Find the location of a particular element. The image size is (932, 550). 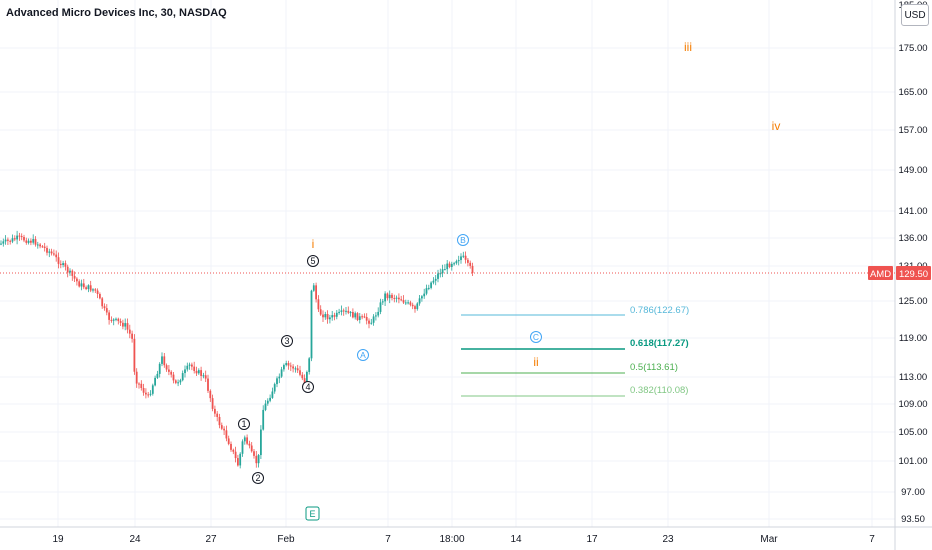

time-tick: 27 is located at coordinates (211, 539).